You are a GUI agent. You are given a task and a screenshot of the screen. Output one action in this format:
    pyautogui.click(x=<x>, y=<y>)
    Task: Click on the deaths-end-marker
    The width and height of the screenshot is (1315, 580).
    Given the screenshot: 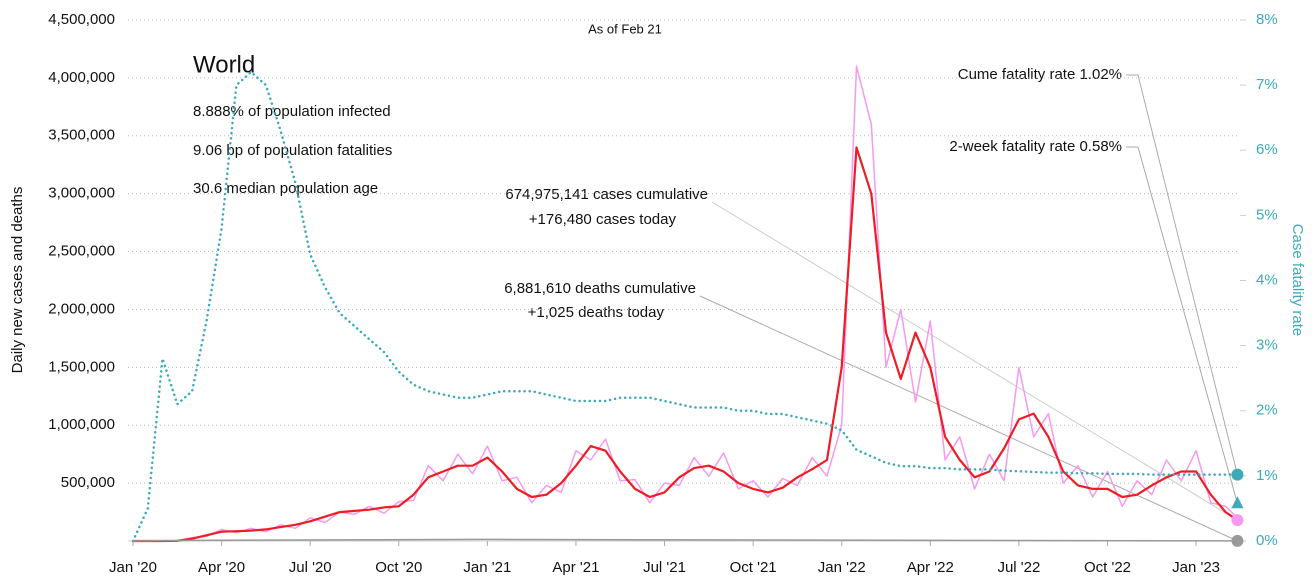 What is the action you would take?
    pyautogui.click(x=1237, y=540)
    